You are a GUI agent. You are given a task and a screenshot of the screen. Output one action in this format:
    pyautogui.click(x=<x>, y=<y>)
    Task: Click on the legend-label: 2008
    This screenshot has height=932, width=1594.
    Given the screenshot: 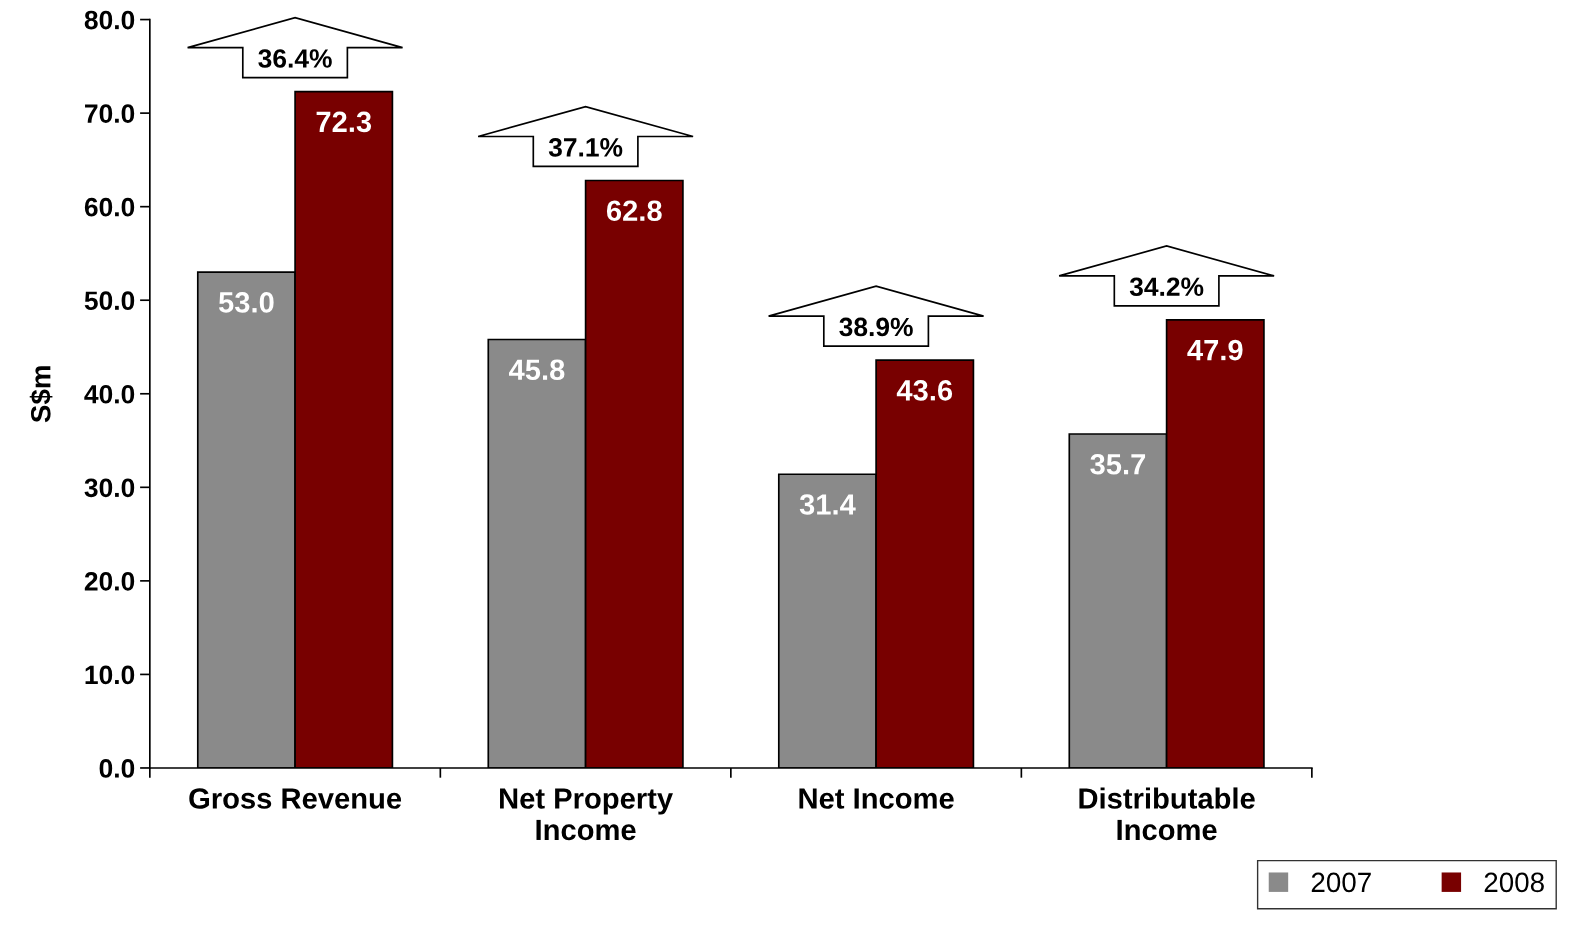 What is the action you would take?
    pyautogui.click(x=1514, y=882)
    